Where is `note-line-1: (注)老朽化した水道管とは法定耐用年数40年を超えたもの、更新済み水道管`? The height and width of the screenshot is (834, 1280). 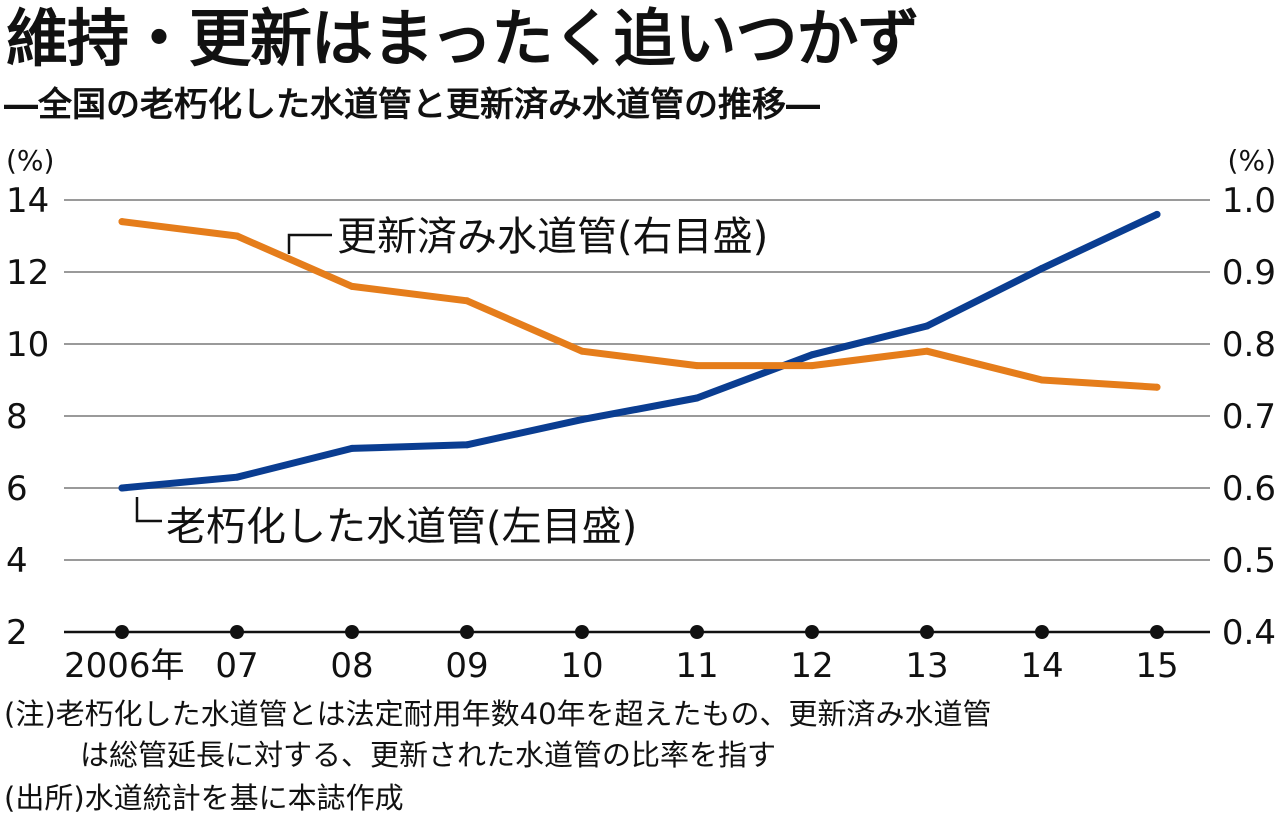 note-line-1: (注)老朽化した水道管とは法定耐用年数40年を超えたもの、更新済み水道管 is located at coordinates (498, 714).